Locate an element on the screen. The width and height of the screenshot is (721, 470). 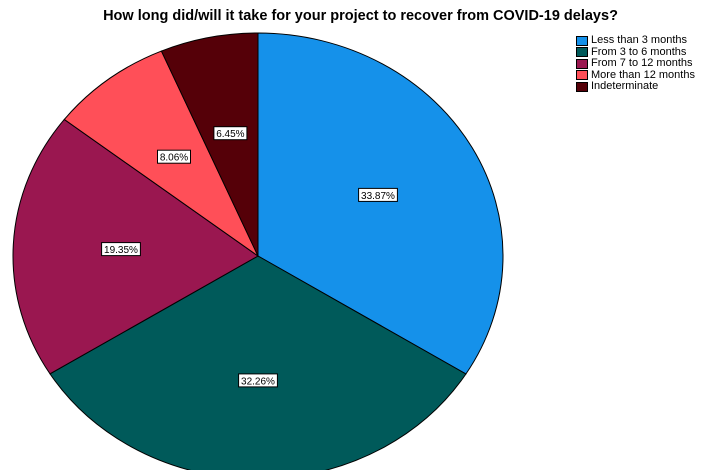
legend-item-0: Less than 3 months is located at coordinates (635, 40).